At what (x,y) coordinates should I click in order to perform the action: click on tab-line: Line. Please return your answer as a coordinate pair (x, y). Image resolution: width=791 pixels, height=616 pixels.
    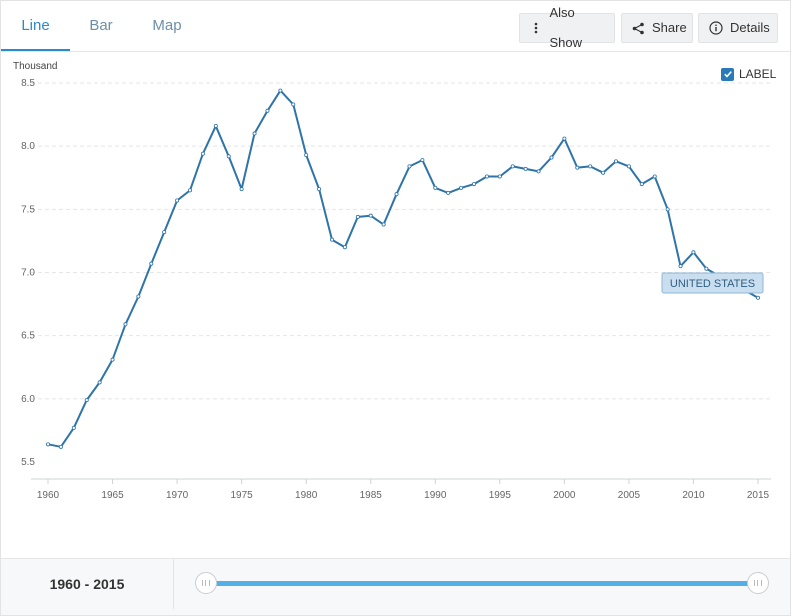
    Looking at the image, I should click on (35, 26).